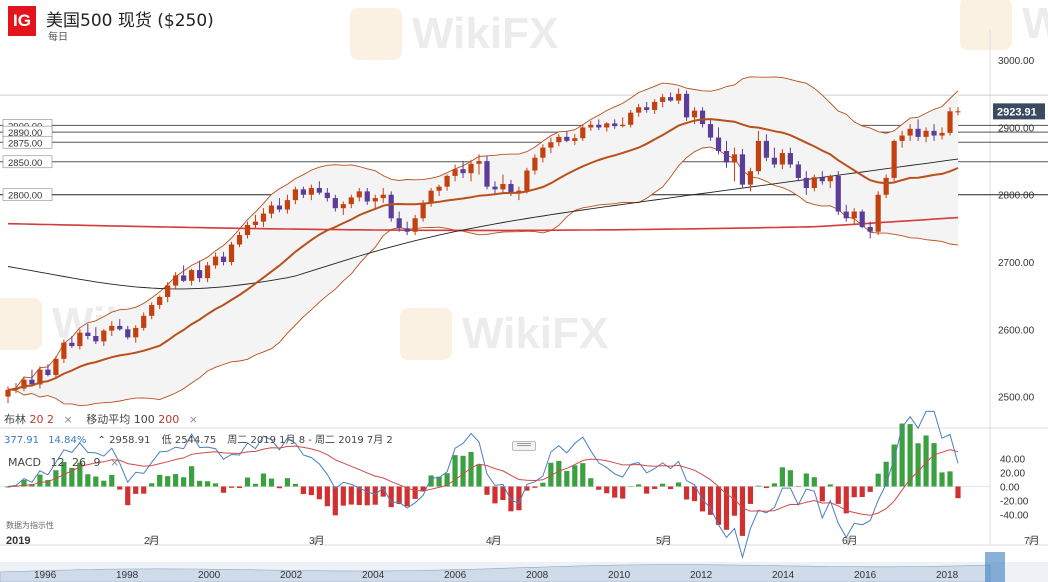  I want to click on navigator-year-label: 2008, so click(537, 575).